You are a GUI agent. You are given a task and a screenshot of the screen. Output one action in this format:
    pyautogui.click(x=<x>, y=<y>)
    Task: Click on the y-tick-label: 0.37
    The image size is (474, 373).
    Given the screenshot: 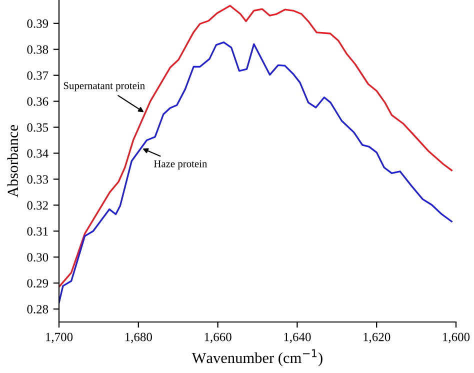 What is the action you would take?
    pyautogui.click(x=37, y=75)
    